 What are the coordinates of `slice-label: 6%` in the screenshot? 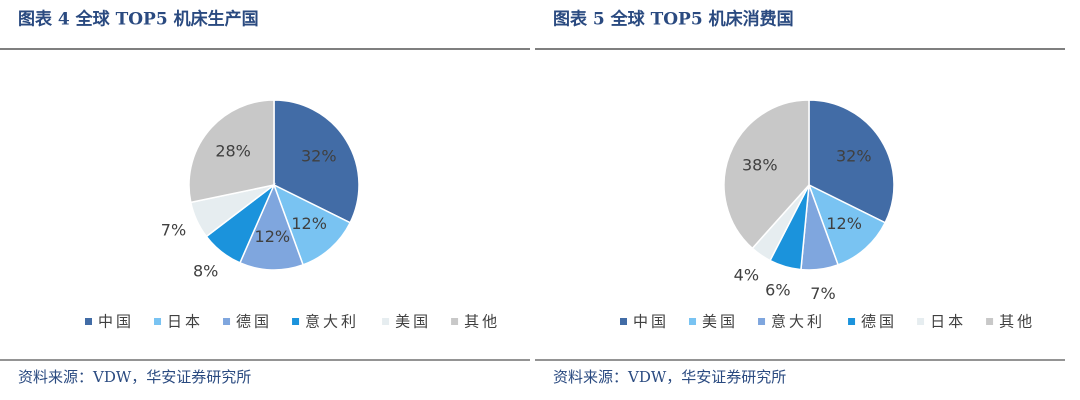 It's located at (777, 290).